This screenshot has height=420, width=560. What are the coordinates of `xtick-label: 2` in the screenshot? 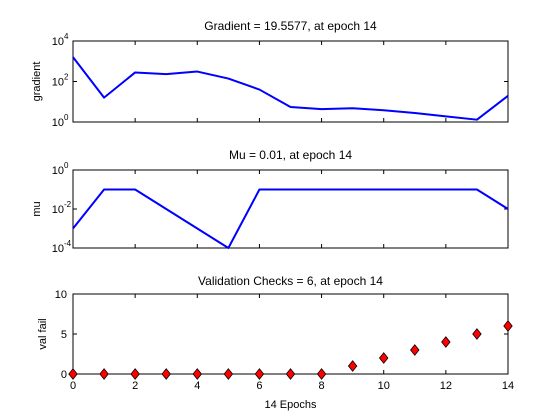 It's located at (135, 386).